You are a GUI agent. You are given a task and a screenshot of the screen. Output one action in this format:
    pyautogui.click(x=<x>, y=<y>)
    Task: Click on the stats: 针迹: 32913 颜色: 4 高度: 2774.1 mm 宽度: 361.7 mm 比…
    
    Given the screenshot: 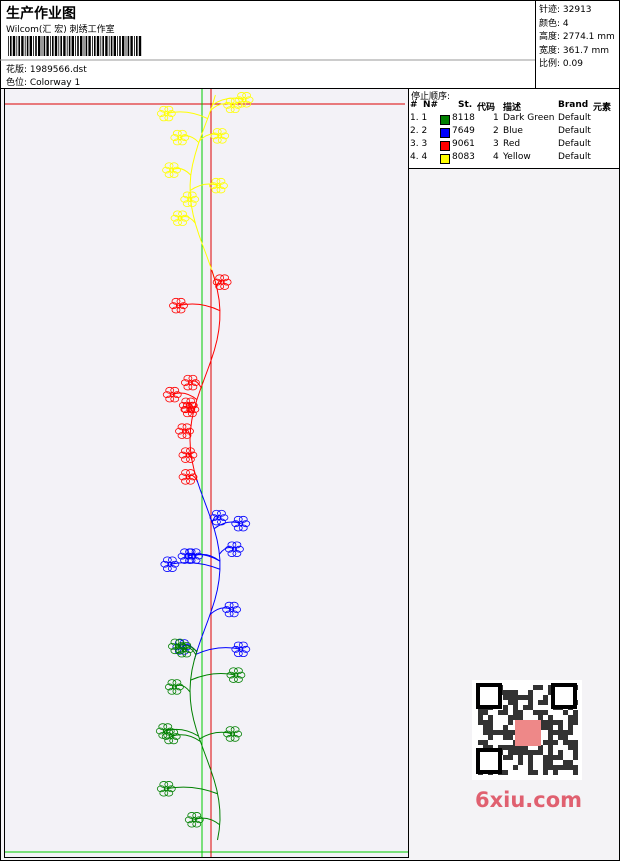 What is the action you would take?
    pyautogui.click(x=577, y=38)
    